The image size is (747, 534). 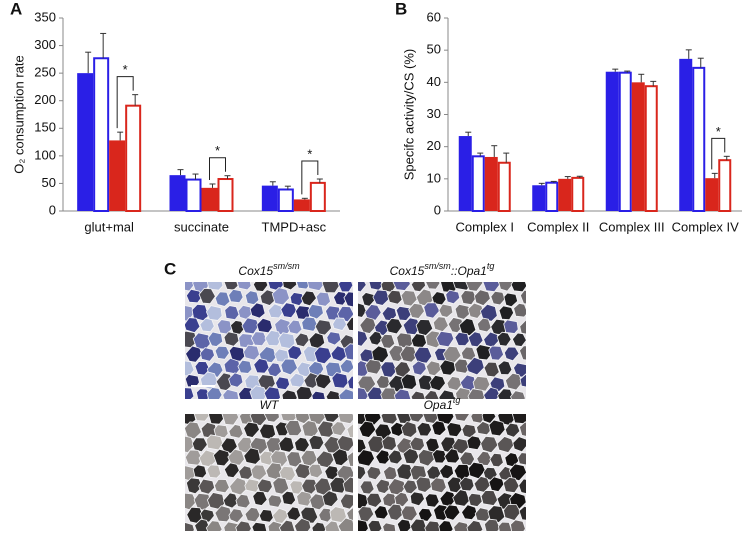 I want to click on y-tick-label: 50, so click(x=49, y=182).